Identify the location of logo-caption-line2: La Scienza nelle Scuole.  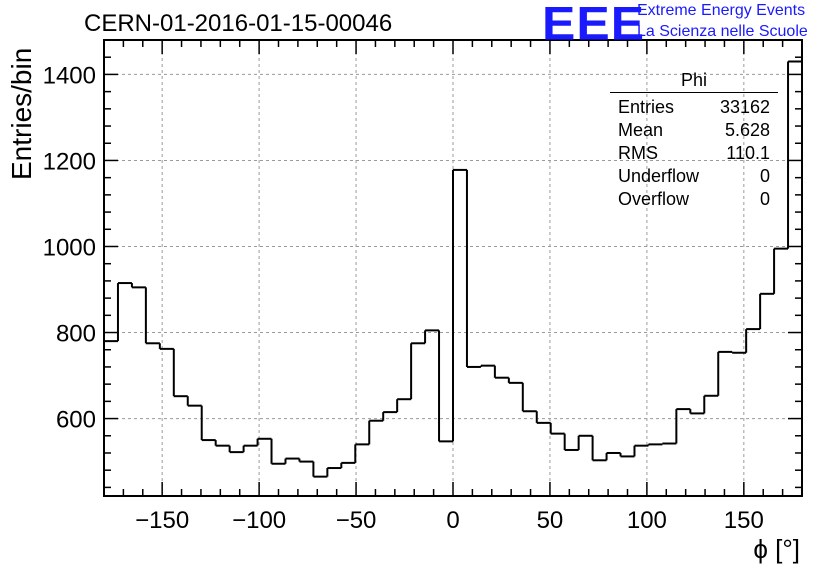
(722, 31).